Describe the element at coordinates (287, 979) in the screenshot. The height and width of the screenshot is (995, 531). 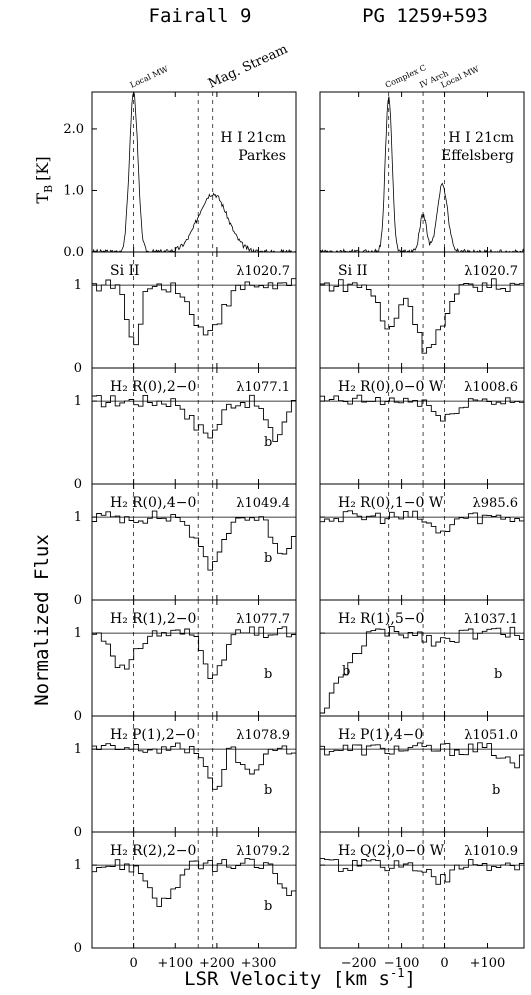
I see `x-label-main: LSR Velocity [km s` at that location.